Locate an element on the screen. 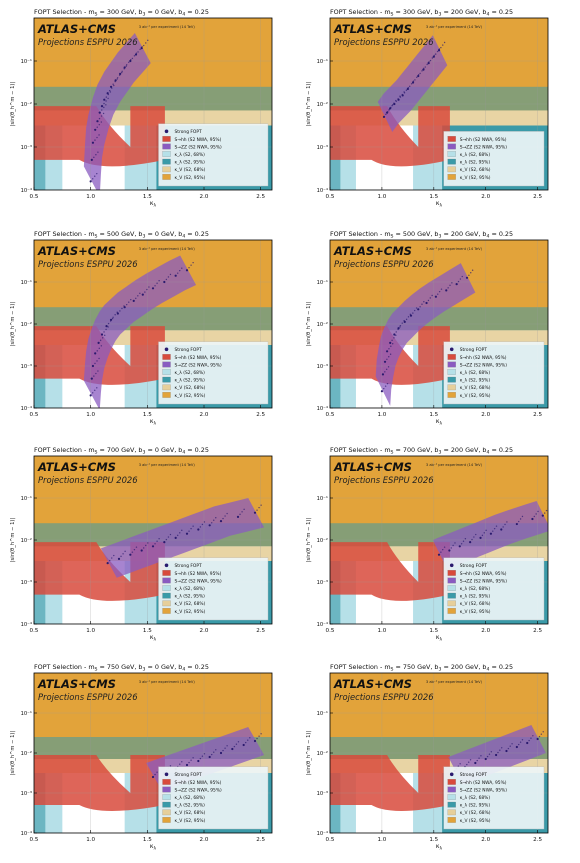 The height and width of the screenshot is (863, 580). legend-marker is located at coordinates (166, 349).